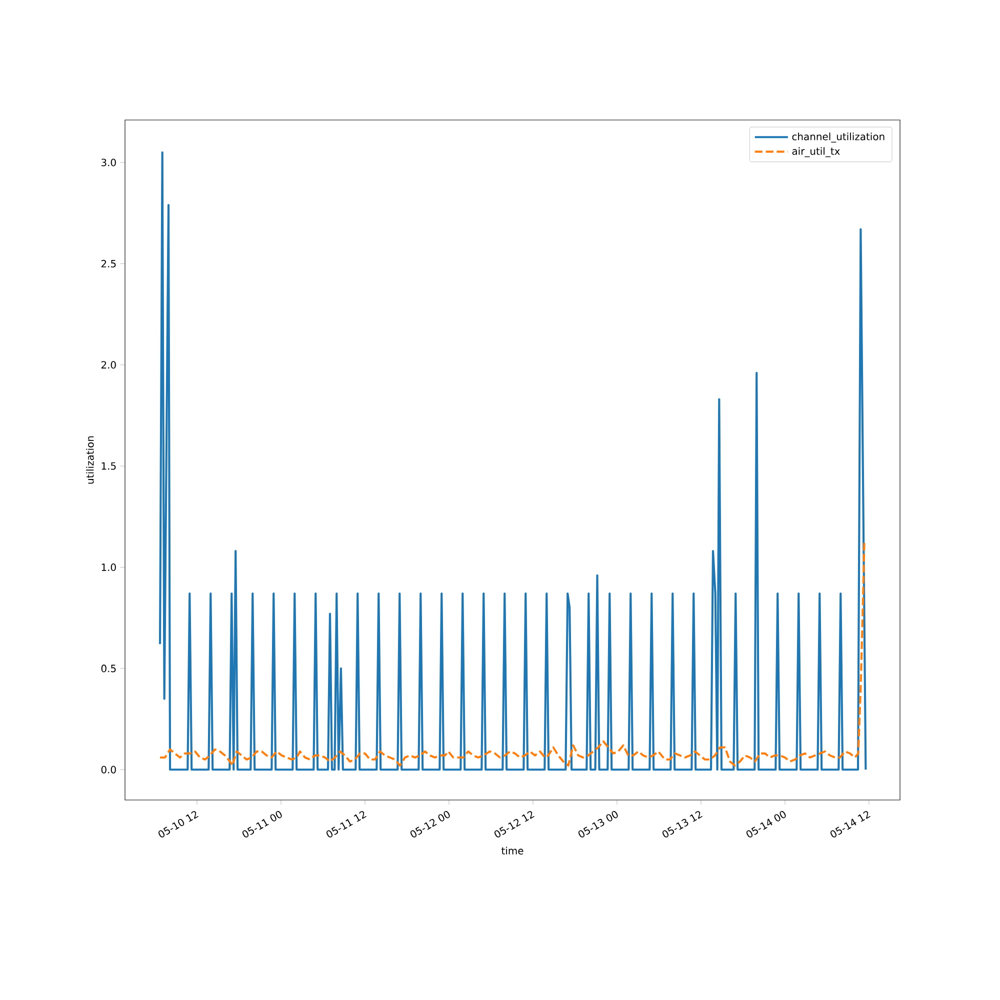 The width and height of the screenshot is (1000, 1000). I want to click on x-axis-title: time, so click(513, 850).